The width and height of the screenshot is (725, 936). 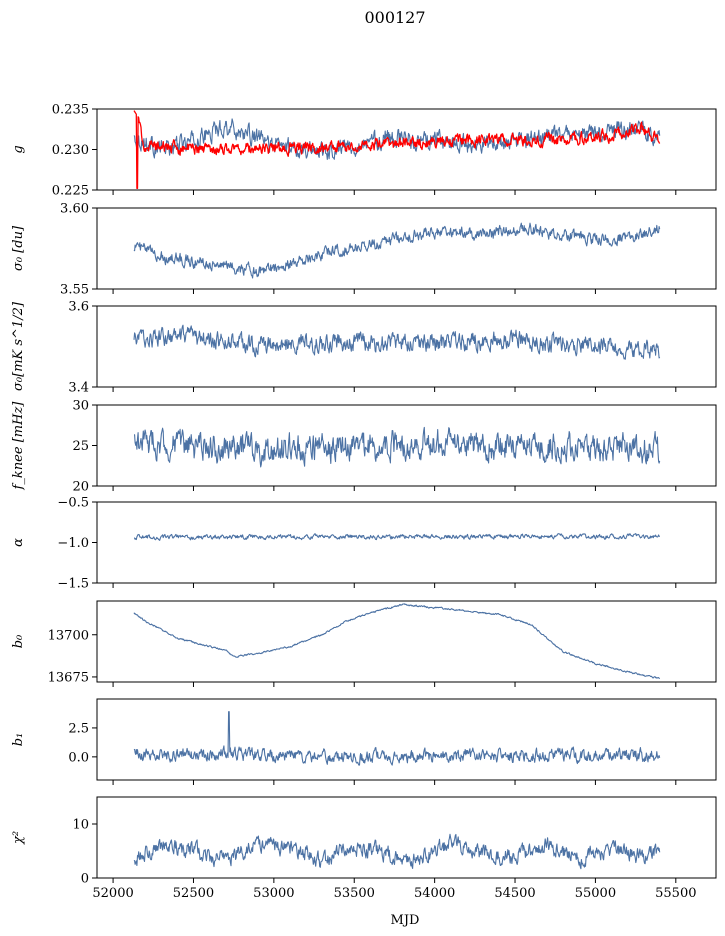 I want to click on y-tick-label: 20, so click(x=80, y=487).